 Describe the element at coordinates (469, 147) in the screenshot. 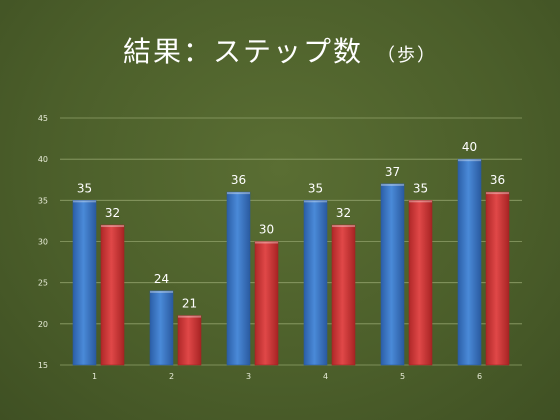

I see `data-label-s1-6: 40` at that location.